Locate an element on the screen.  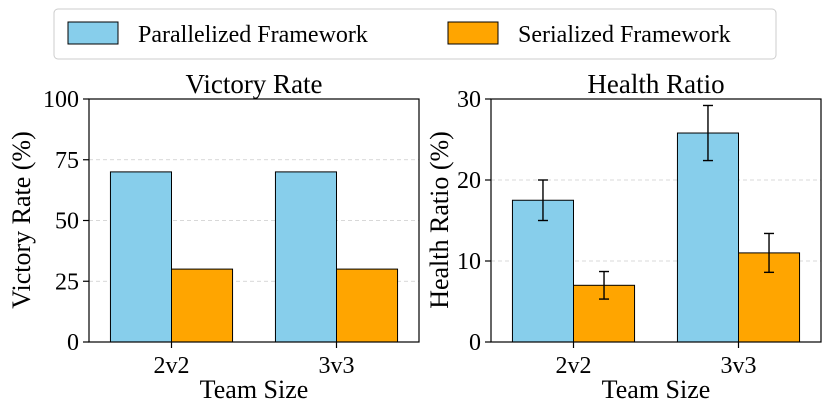
y-tick-label: 75 is located at coordinates (67, 161).